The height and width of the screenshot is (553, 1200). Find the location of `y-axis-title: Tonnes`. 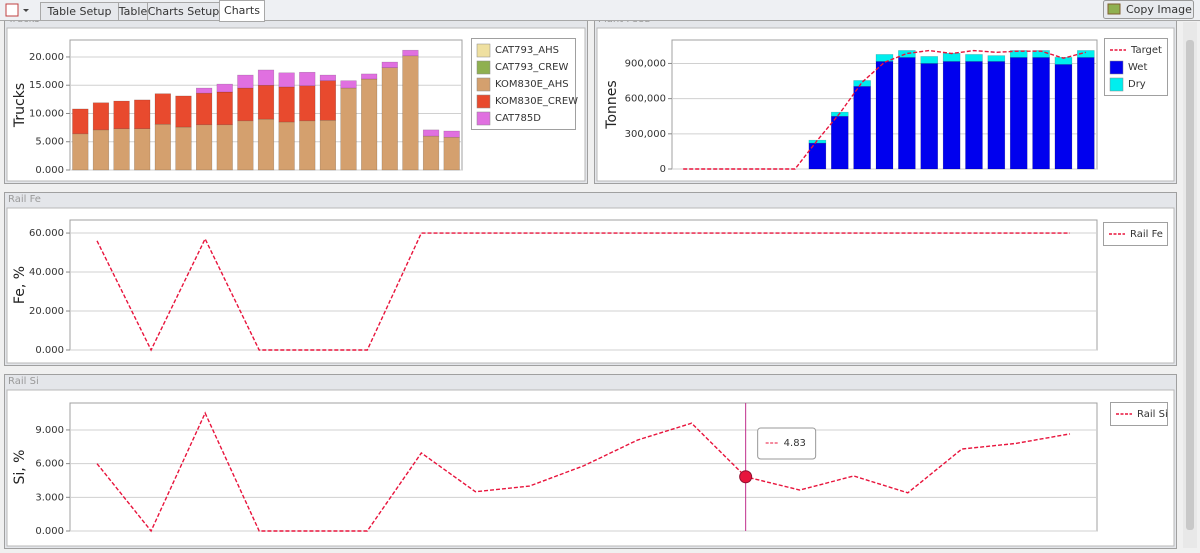

y-axis-title: Tonnes is located at coordinates (612, 104).